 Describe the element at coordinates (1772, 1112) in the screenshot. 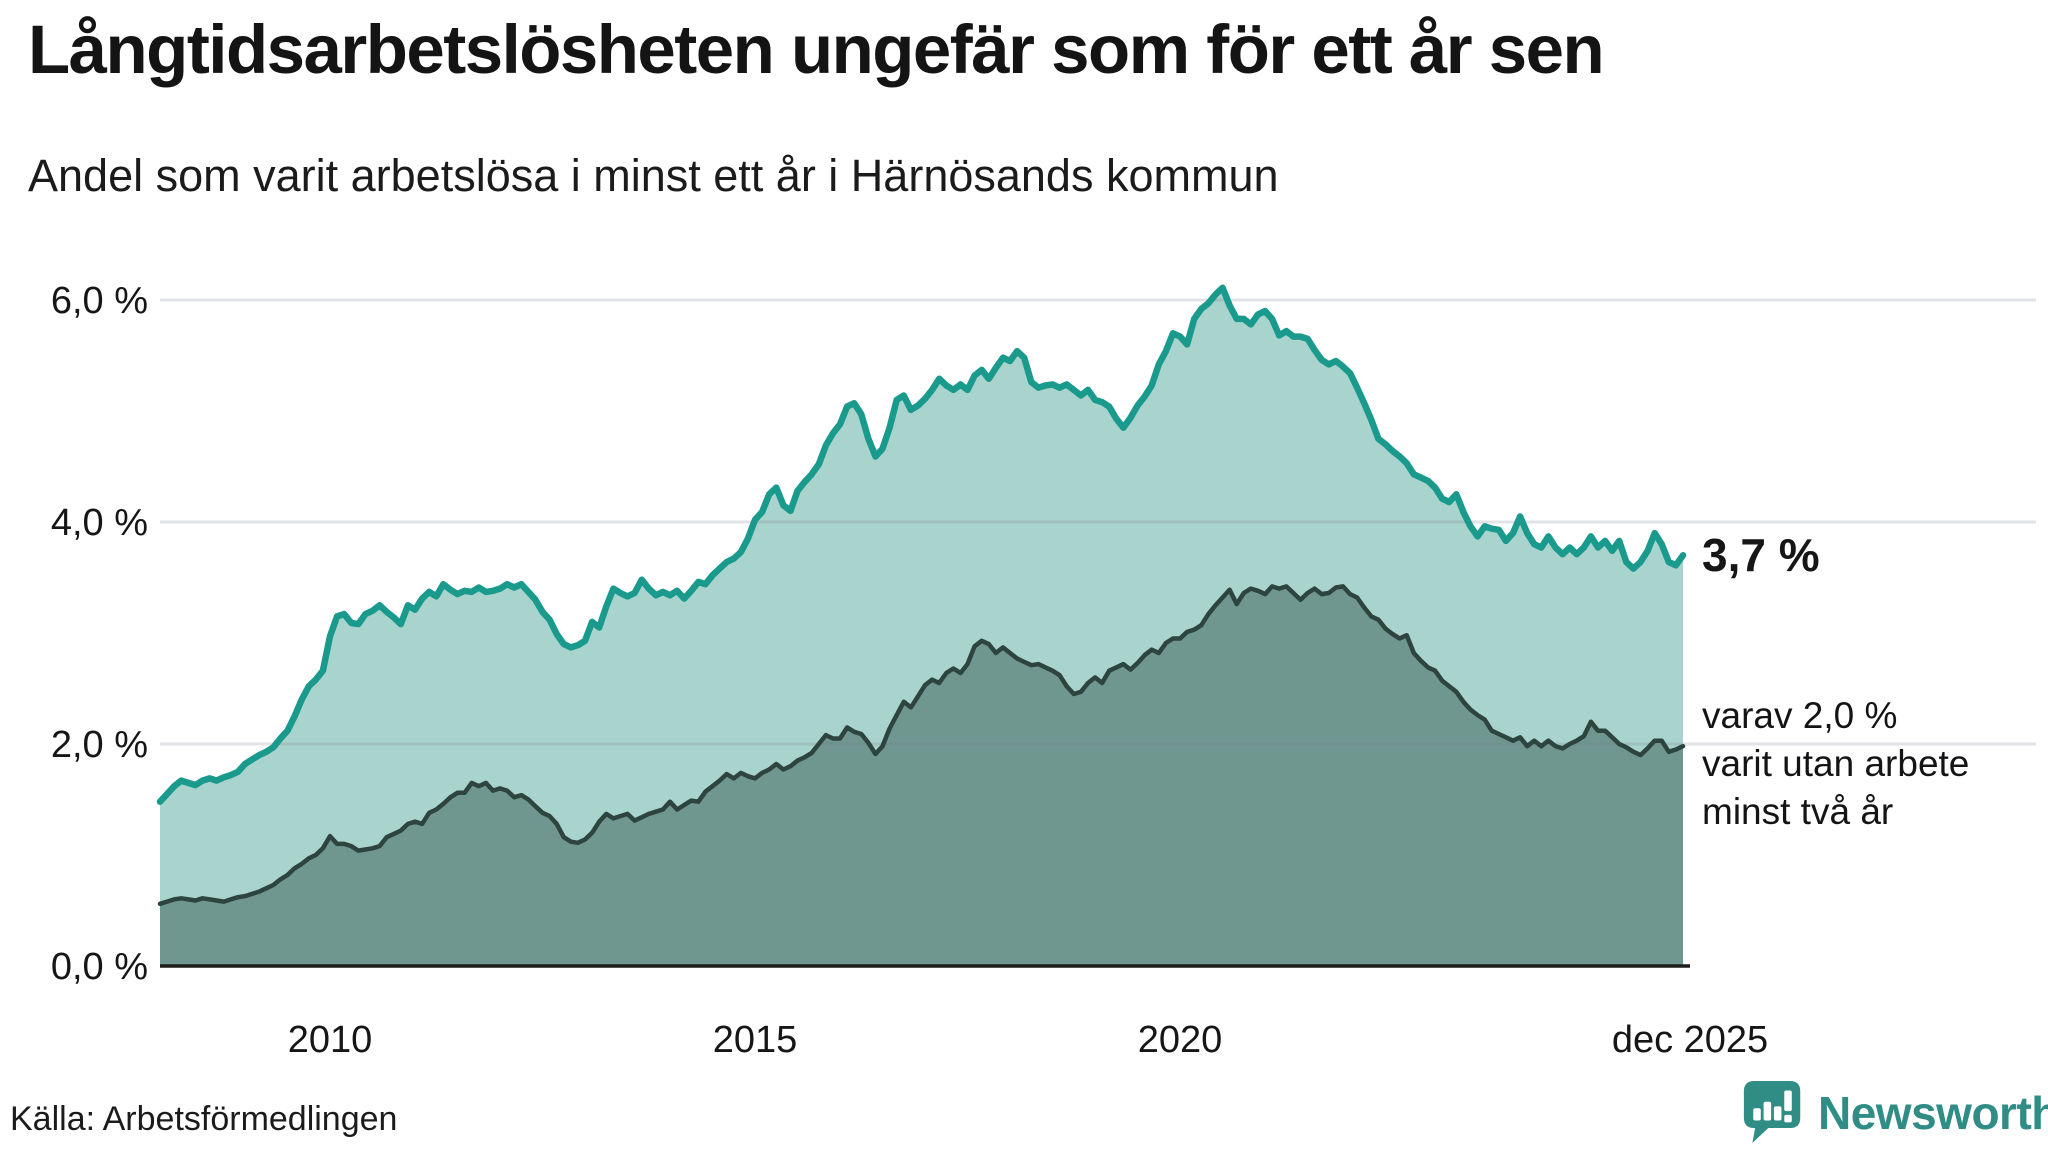

I see `newsworthy-speech-bubble-icon` at that location.